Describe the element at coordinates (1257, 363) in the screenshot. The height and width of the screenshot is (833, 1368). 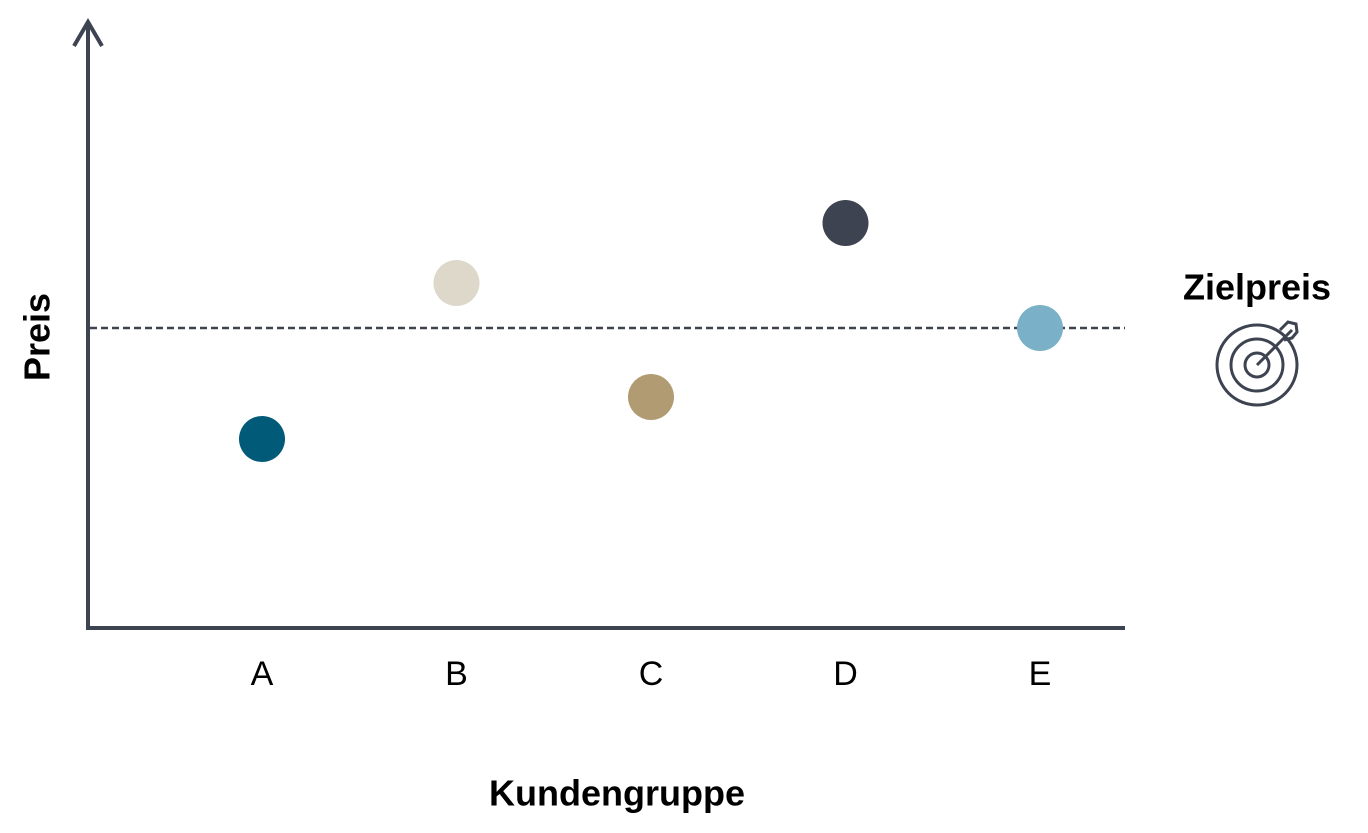
I see `target-icon` at that location.